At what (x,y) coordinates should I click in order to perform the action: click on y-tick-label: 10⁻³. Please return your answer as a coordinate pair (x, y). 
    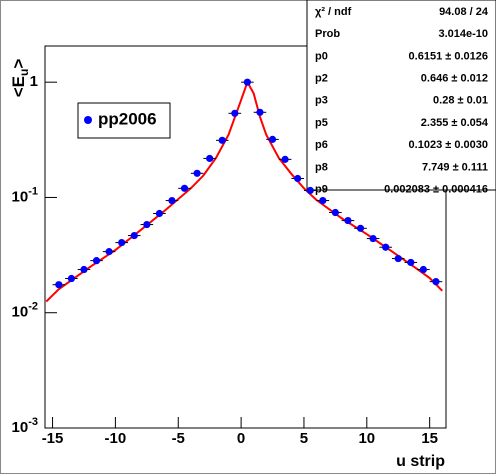
    Looking at the image, I should click on (25, 426).